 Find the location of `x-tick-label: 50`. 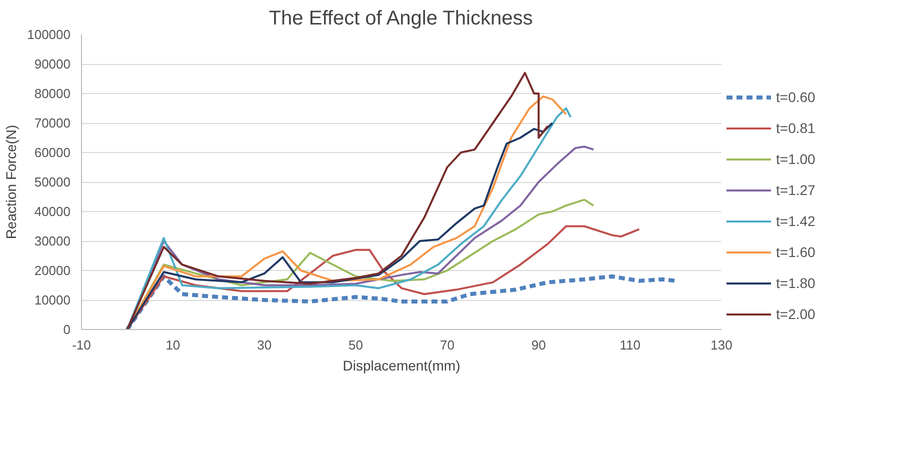

x-tick-label: 50 is located at coordinates (356, 345).